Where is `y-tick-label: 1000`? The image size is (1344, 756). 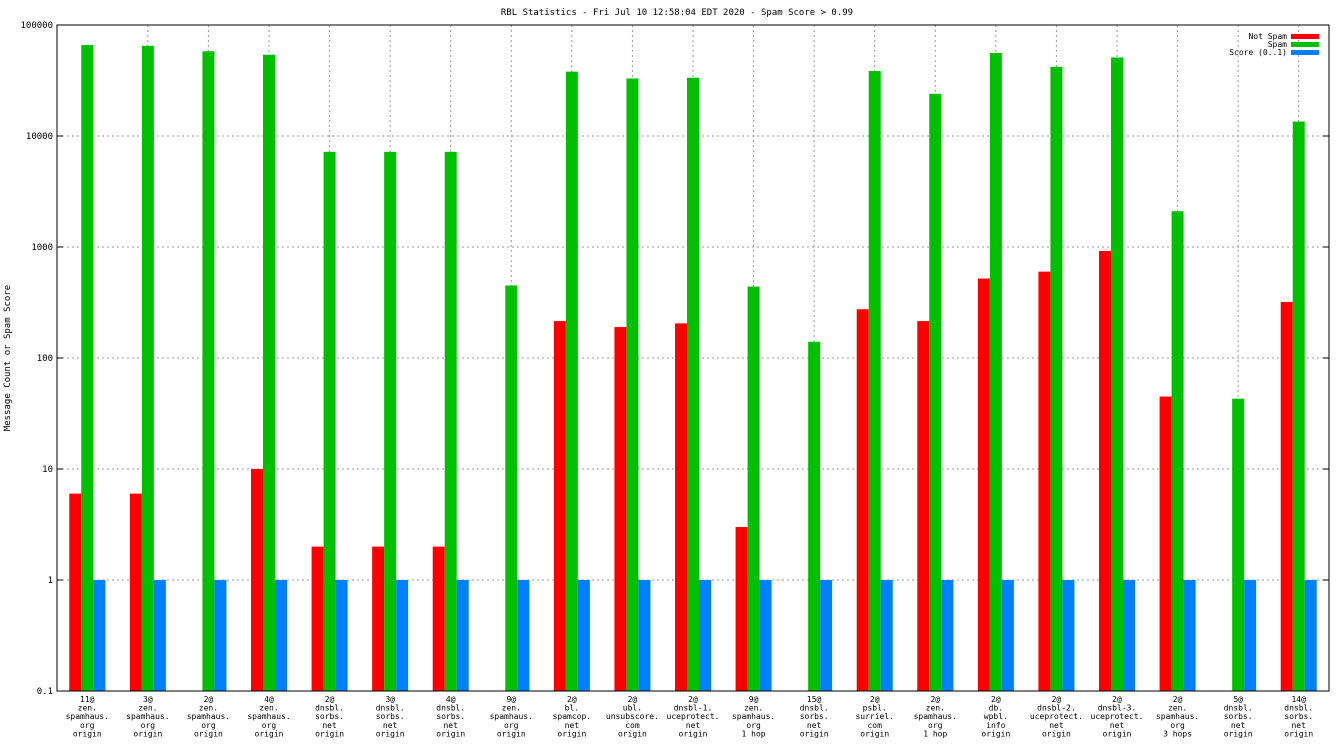
y-tick-label: 1000 is located at coordinates (42, 248).